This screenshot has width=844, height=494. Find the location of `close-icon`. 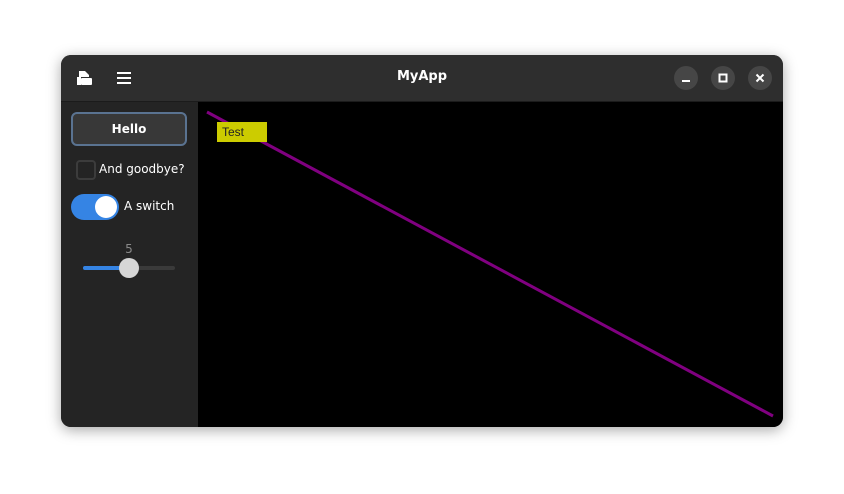

close-icon is located at coordinates (760, 78).